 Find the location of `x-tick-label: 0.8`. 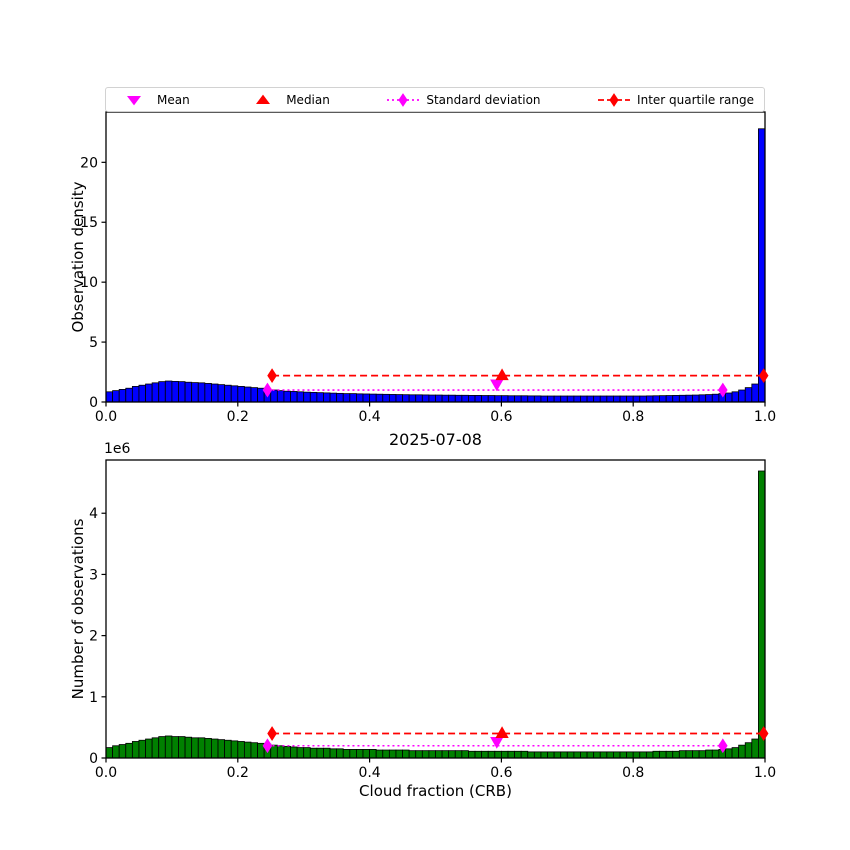

x-tick-label: 0.8 is located at coordinates (633, 417).